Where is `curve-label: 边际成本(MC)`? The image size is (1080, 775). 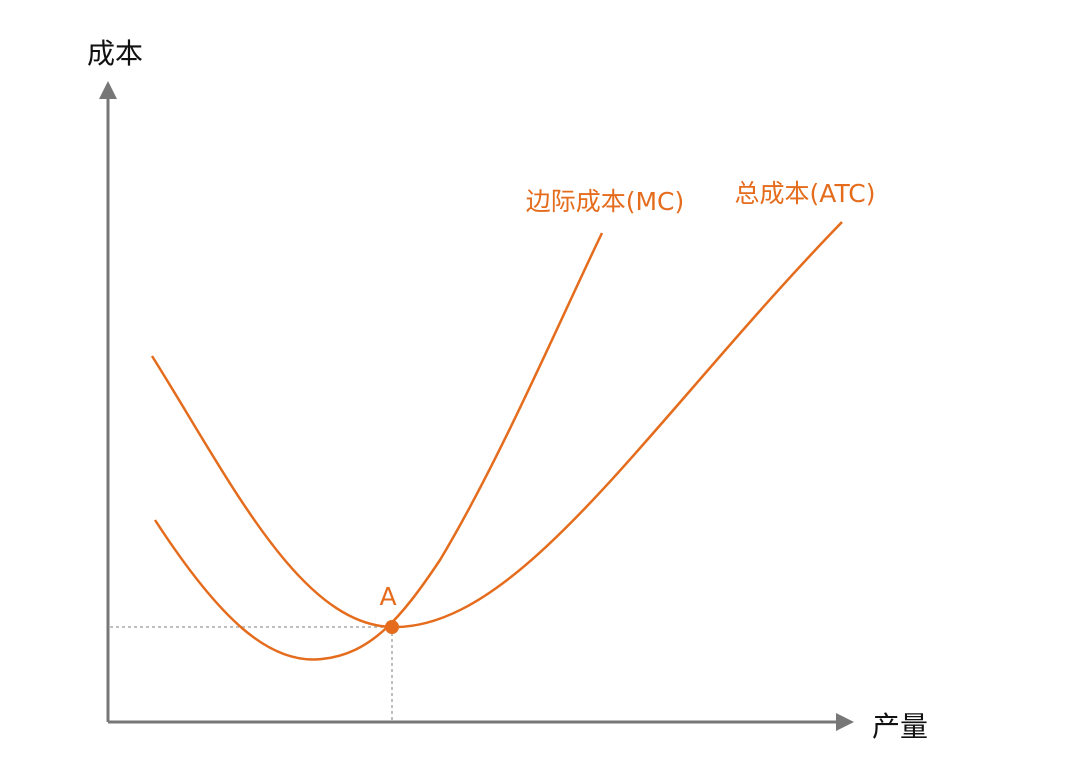
curve-label: 边际成本(MC) is located at coordinates (605, 201).